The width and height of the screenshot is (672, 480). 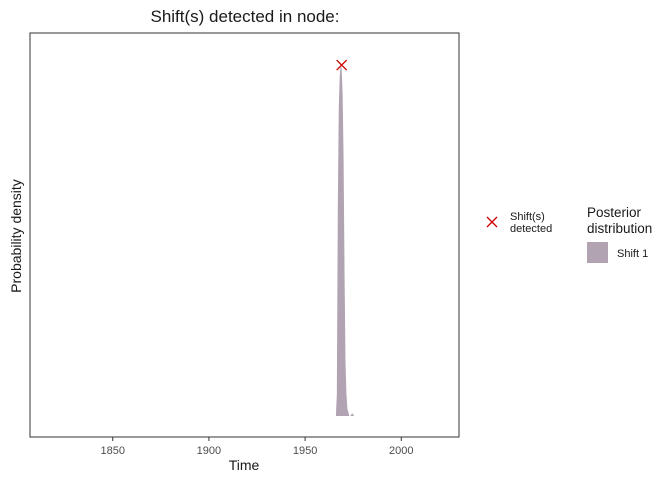 What do you see at coordinates (614, 212) in the screenshot?
I see `legend-title: Posterior` at bounding box center [614, 212].